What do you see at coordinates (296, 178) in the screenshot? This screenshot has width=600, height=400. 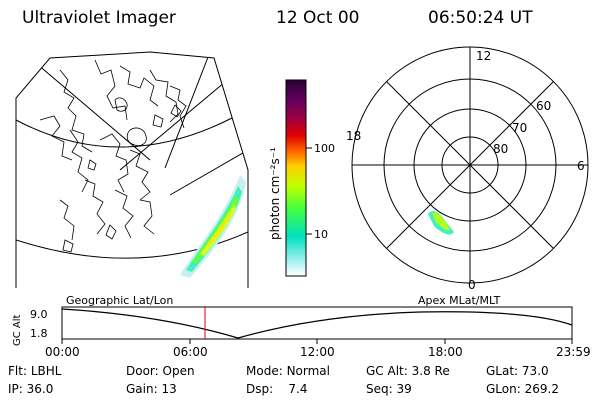 I see `colorbar` at bounding box center [296, 178].